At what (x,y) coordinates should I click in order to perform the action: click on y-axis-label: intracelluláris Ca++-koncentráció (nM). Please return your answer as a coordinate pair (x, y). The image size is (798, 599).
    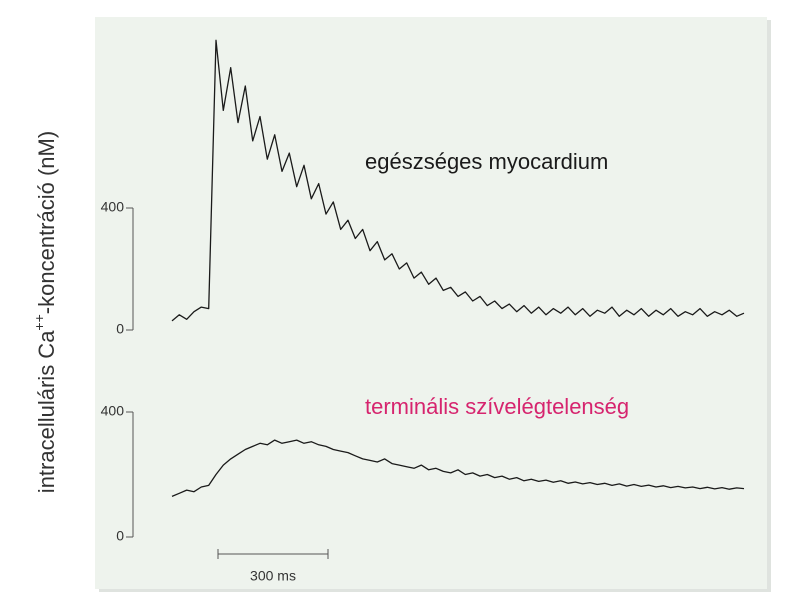
    Looking at the image, I should click on (45, 312).